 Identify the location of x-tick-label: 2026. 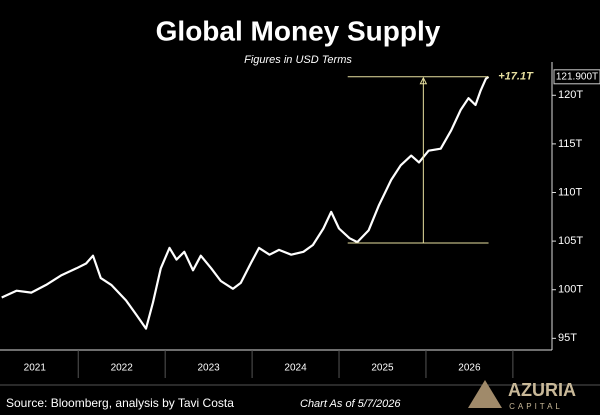
(469, 368).